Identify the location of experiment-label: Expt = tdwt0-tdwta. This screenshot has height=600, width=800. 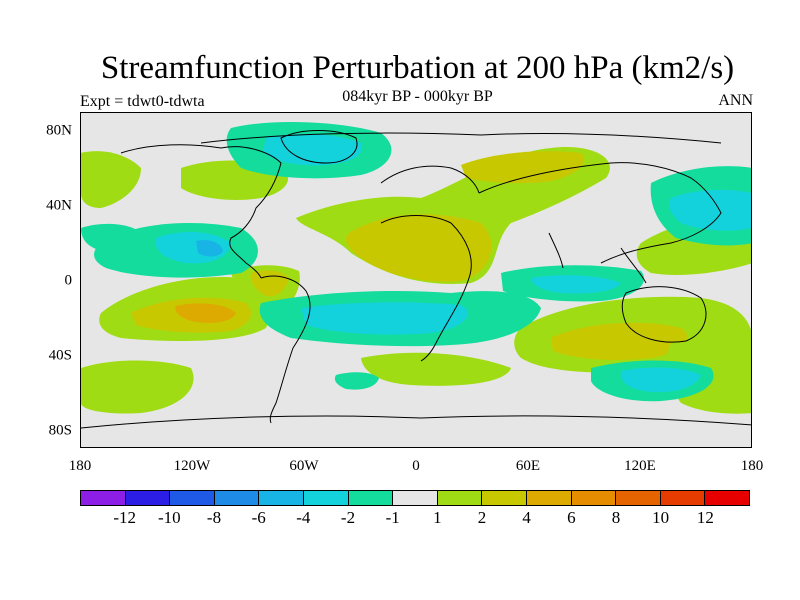
(142, 101).